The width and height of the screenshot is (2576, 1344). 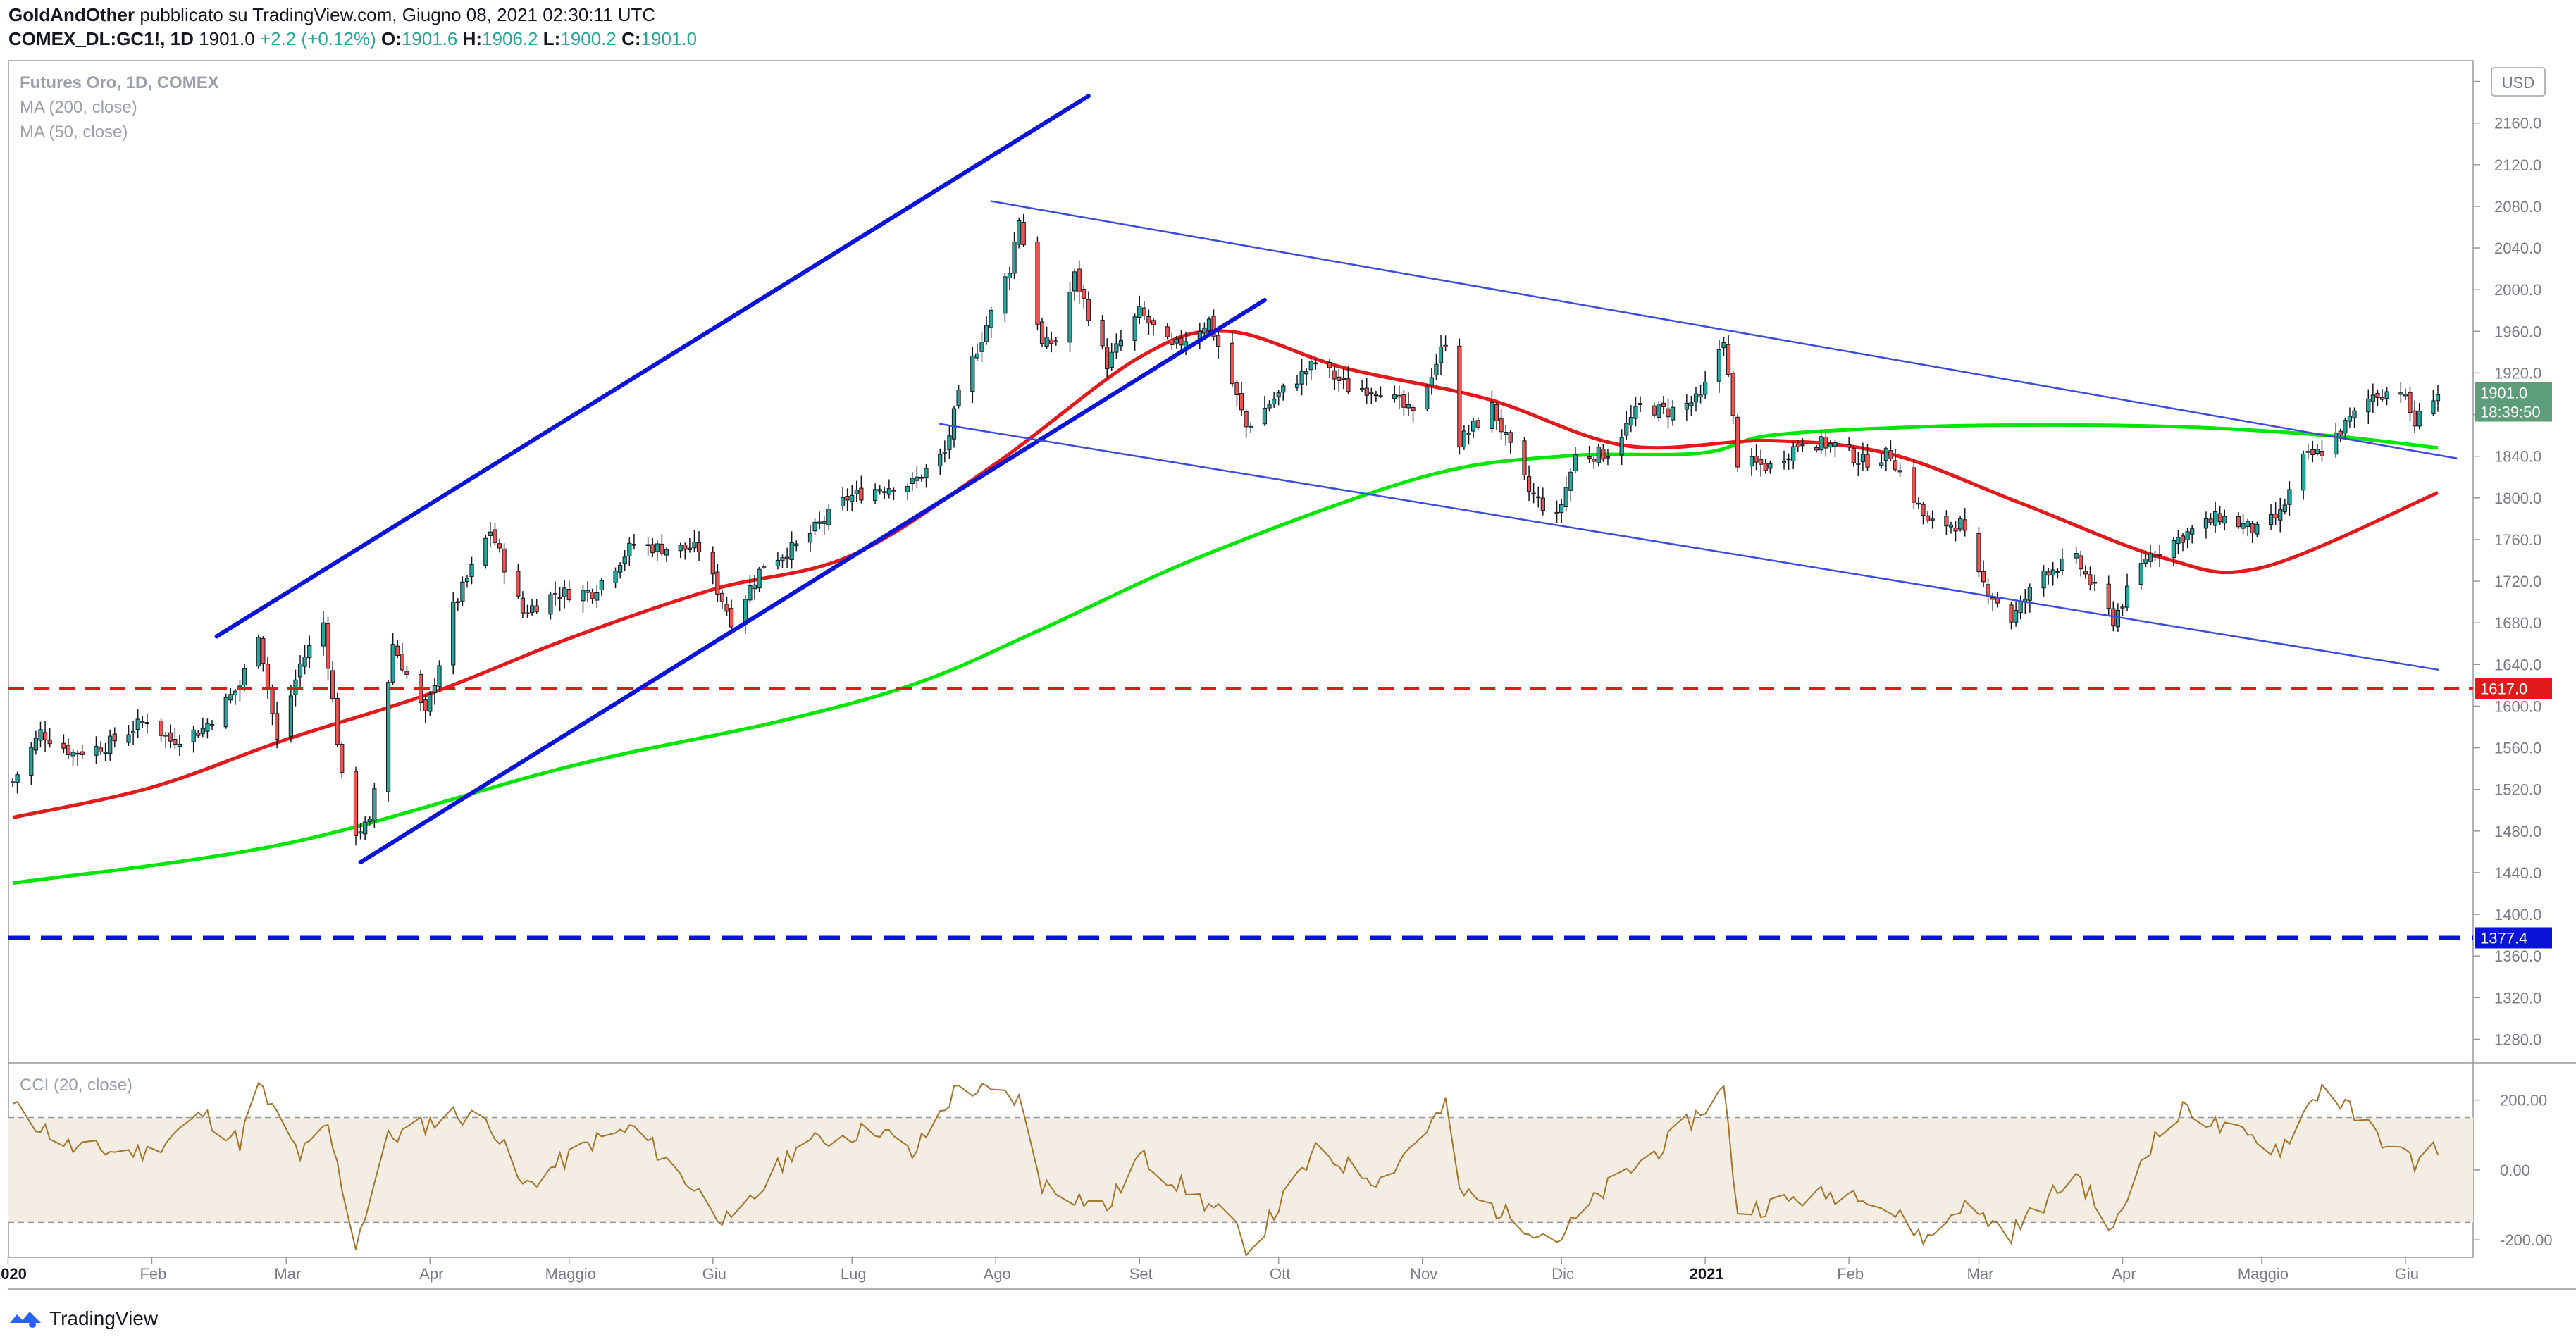 What do you see at coordinates (2503, 393) in the screenshot?
I see `last-price-badge-text: 1901.0` at bounding box center [2503, 393].